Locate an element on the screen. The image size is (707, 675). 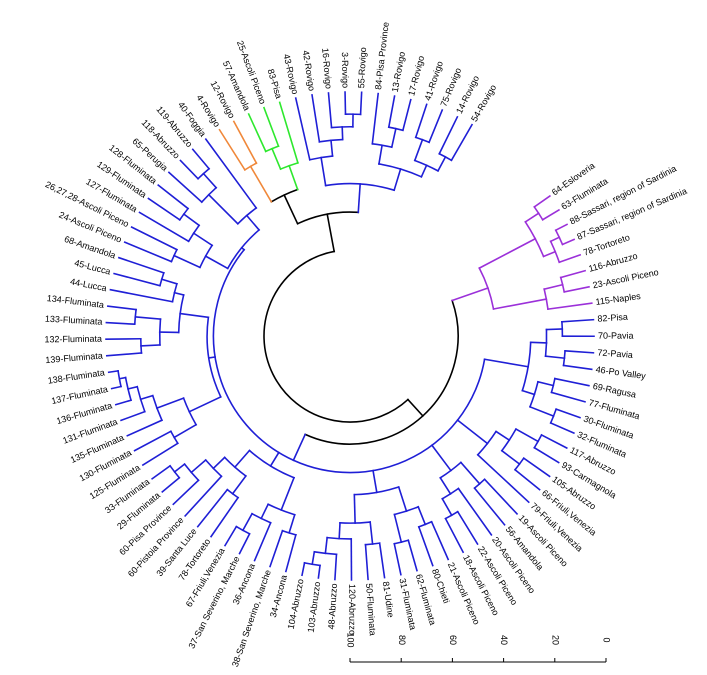
axis-tick-label-0: 100 is located at coordinates (351, 639).